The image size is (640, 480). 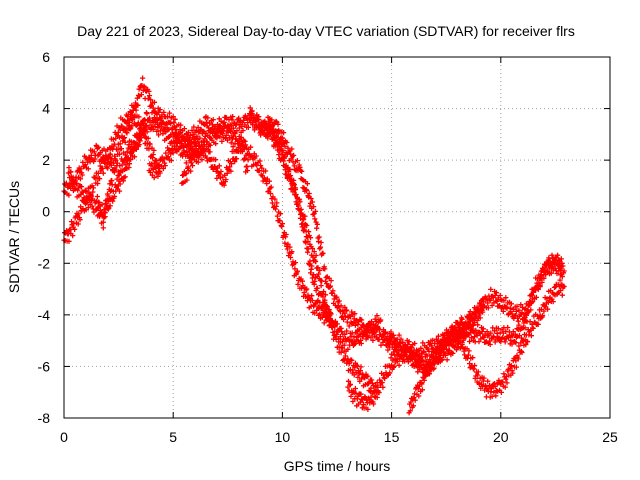 I want to click on x-tick-label: 15, so click(x=392, y=437).